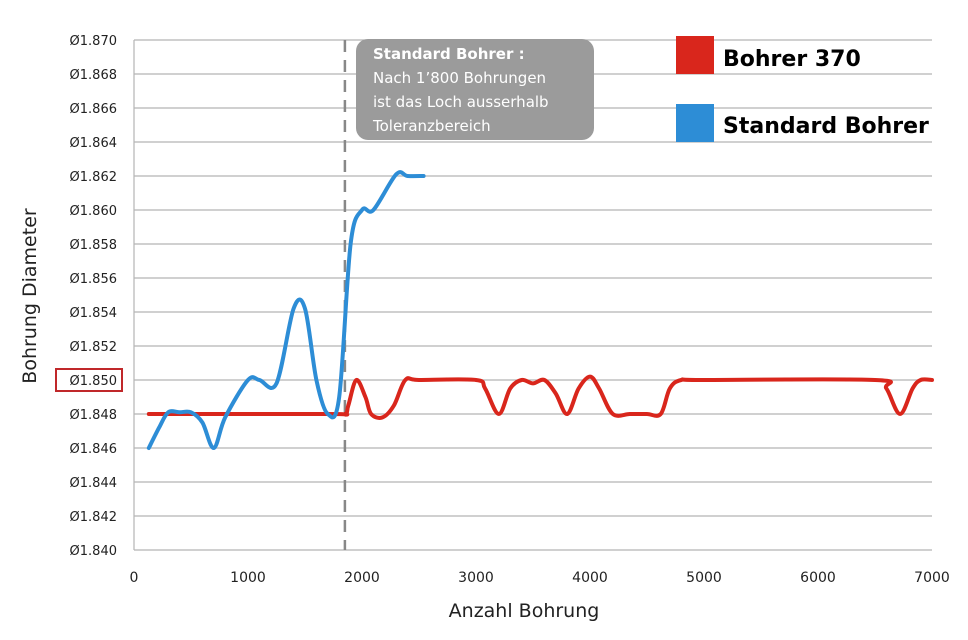 This screenshot has height=640, width=968. Describe the element at coordinates (431, 126) in the screenshot. I see `annotation-line-3: Toleranzbereich` at that location.